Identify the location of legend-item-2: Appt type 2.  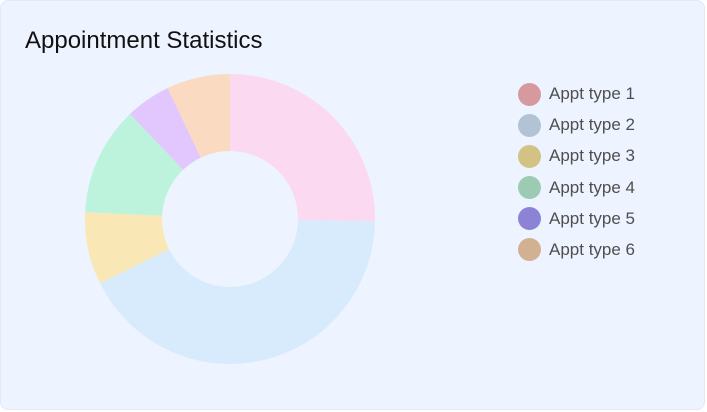
(576, 125).